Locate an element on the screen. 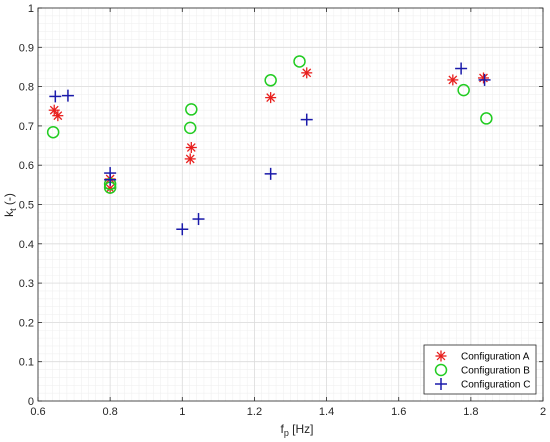 The image size is (550, 442). y-tick-label: 0.1 is located at coordinates (26, 363).